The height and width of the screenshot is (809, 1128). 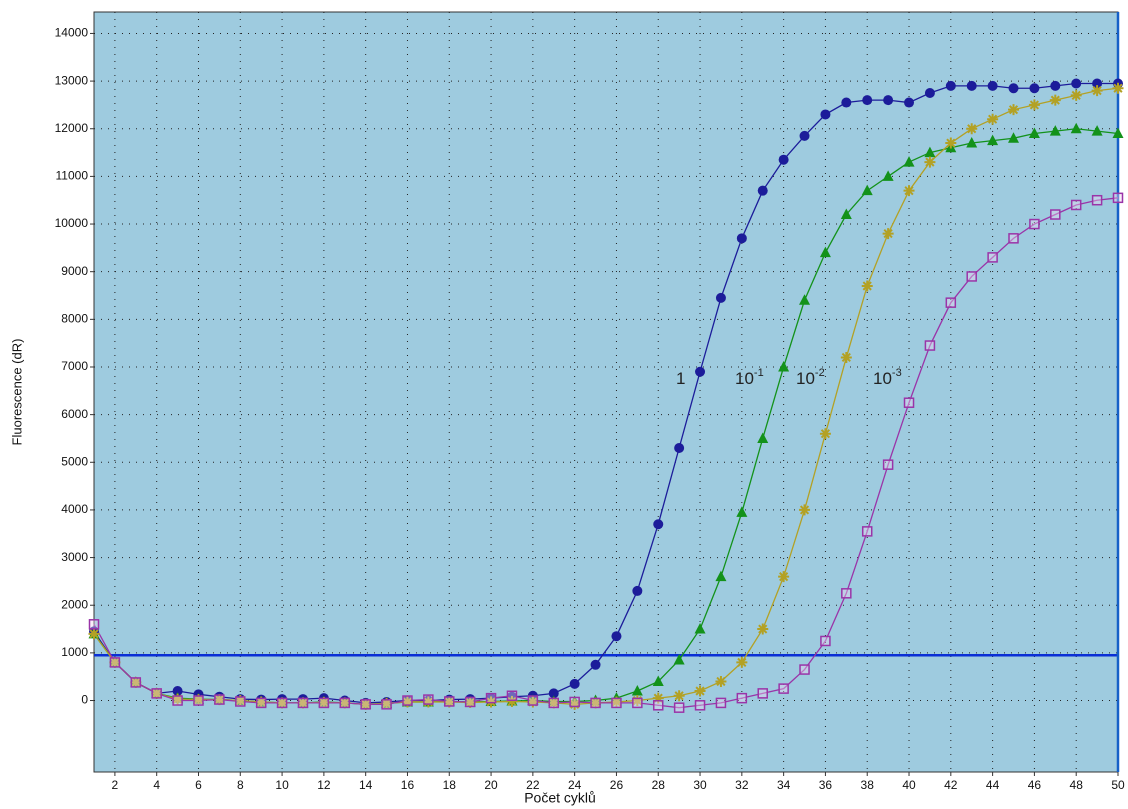 I want to click on x-tick-label: 42, so click(x=951, y=785).